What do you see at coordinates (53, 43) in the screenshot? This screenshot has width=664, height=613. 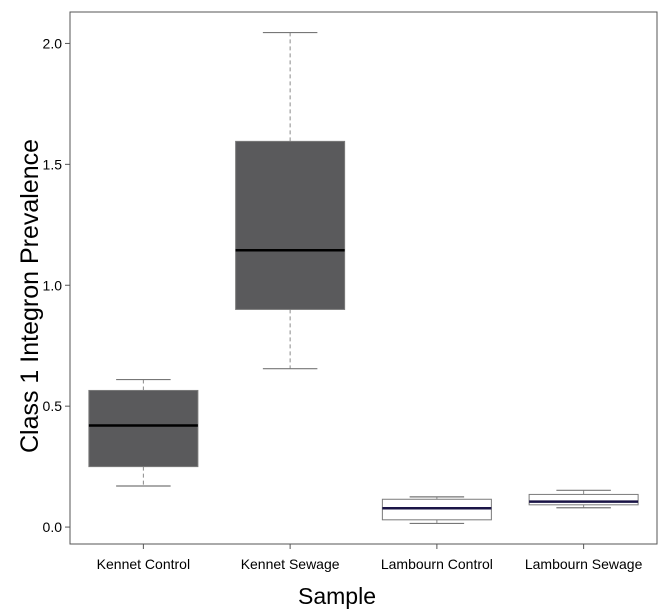 I see `y-tick-label: 2.0` at bounding box center [53, 43].